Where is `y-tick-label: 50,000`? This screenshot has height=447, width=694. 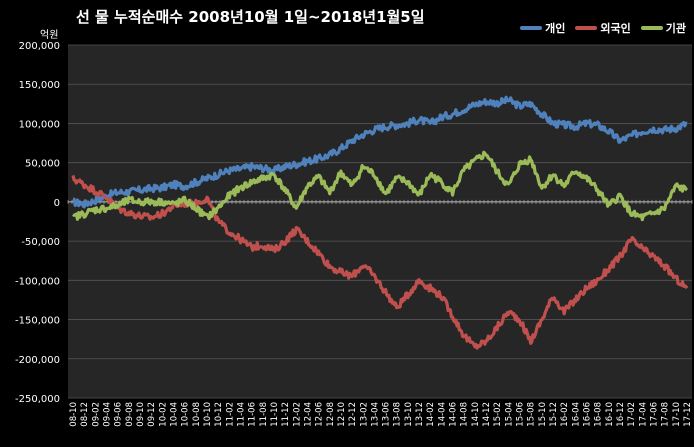
y-tick-label: 50,000 is located at coordinates (42, 164).